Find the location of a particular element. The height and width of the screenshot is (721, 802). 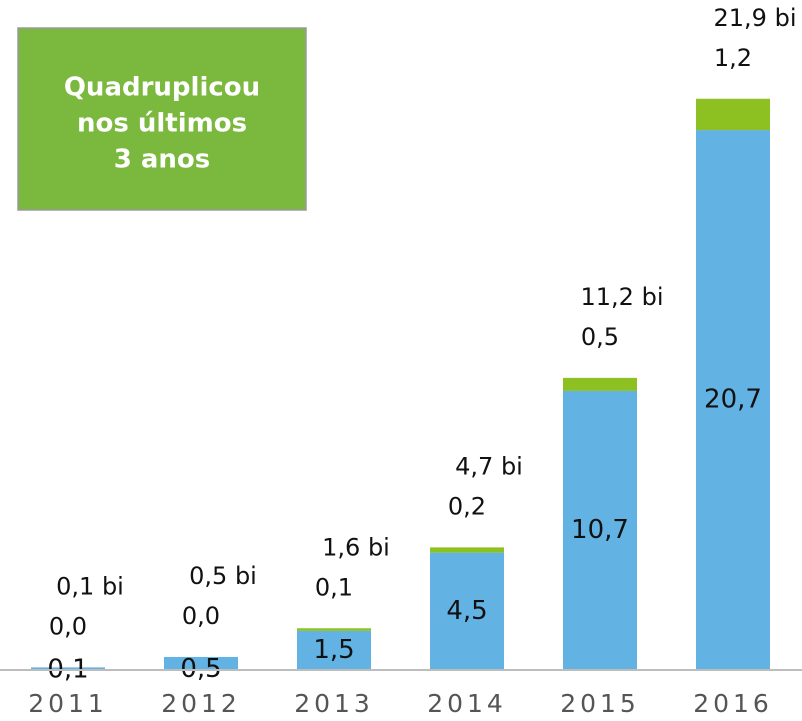

annotation-line: nos últimos is located at coordinates (162, 124).